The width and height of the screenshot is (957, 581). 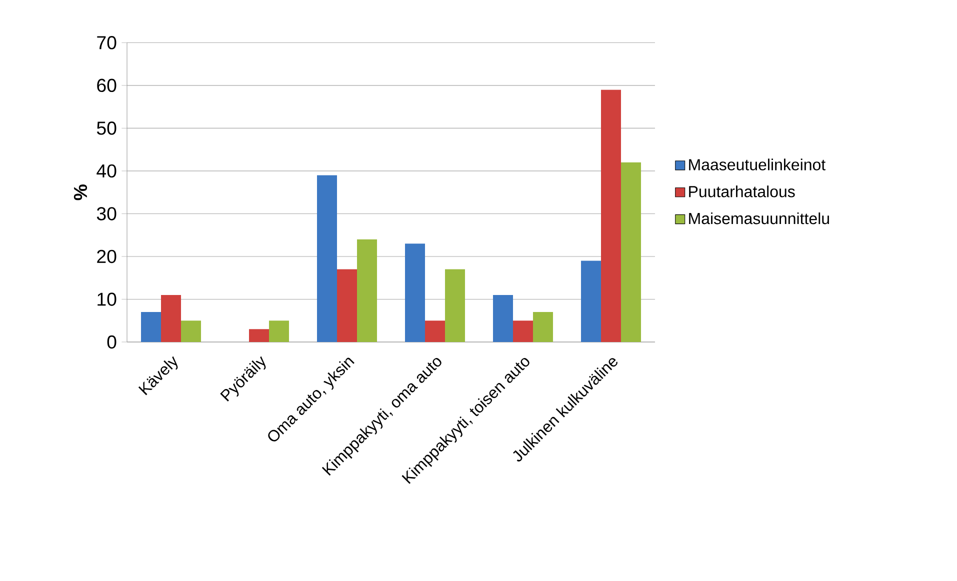 What do you see at coordinates (81, 192) in the screenshot?
I see `y-axis-title: %` at bounding box center [81, 192].